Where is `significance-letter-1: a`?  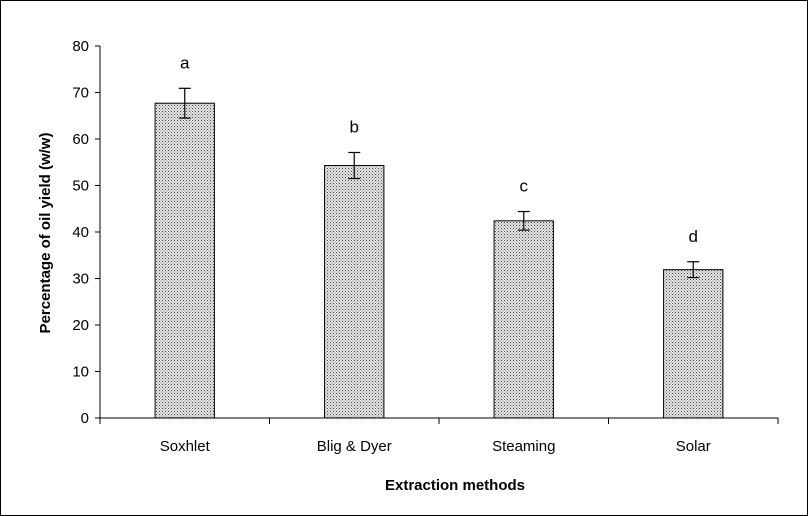 significance-letter-1: a is located at coordinates (185, 62).